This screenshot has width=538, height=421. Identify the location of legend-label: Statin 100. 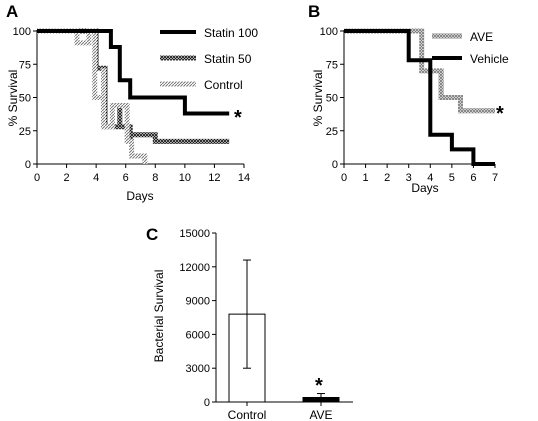
(231, 33).